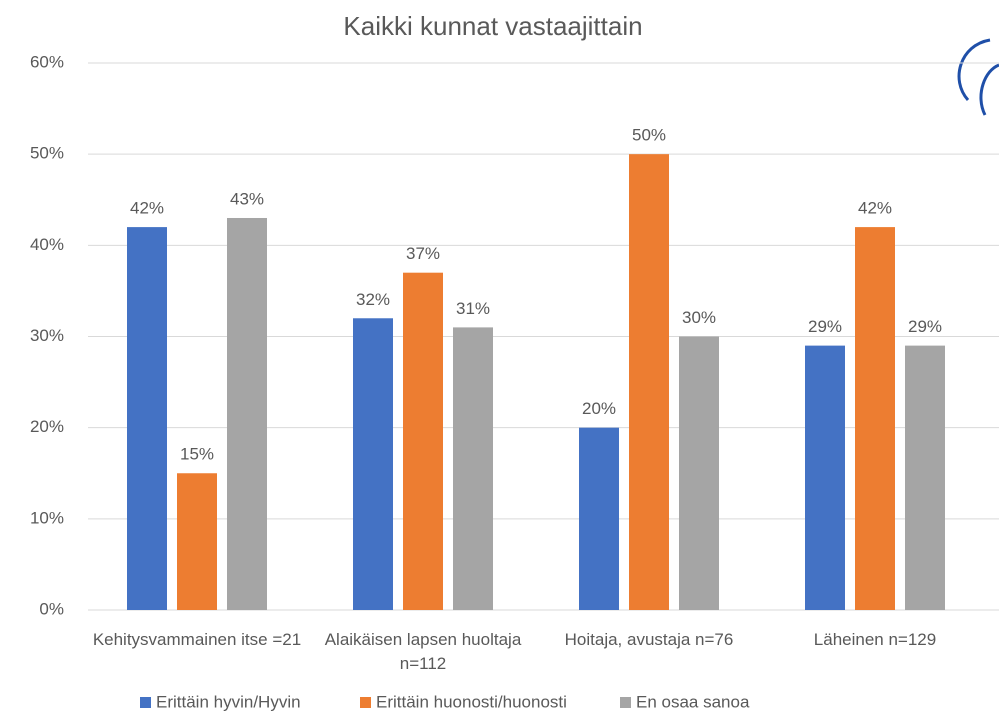 Image resolution: width=999 pixels, height=721 pixels. What do you see at coordinates (47, 426) in the screenshot?
I see `y-tick-label: 20%` at bounding box center [47, 426].